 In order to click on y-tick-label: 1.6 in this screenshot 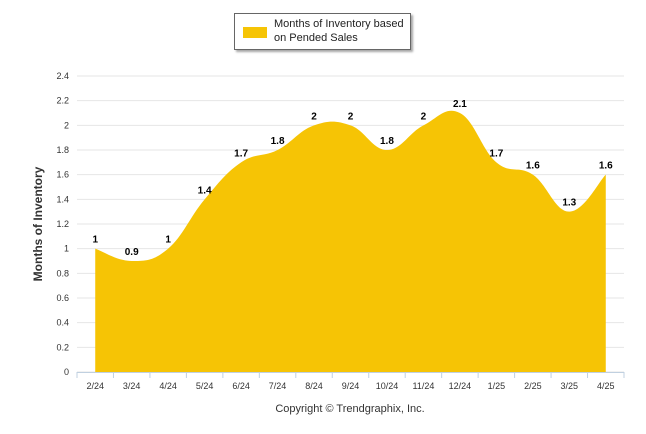, I will do `click(62, 175)`.